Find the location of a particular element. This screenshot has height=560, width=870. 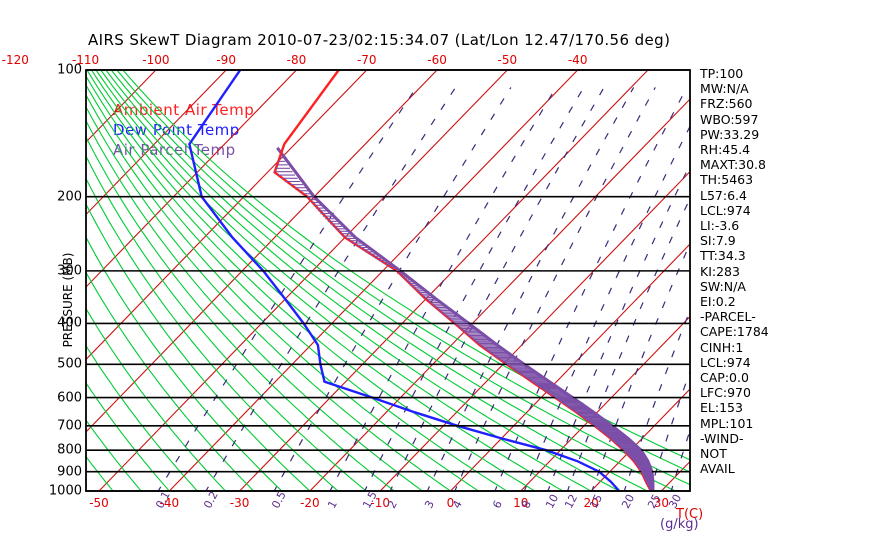

sounding-param-16: -PARCEL- is located at coordinates (728, 317).